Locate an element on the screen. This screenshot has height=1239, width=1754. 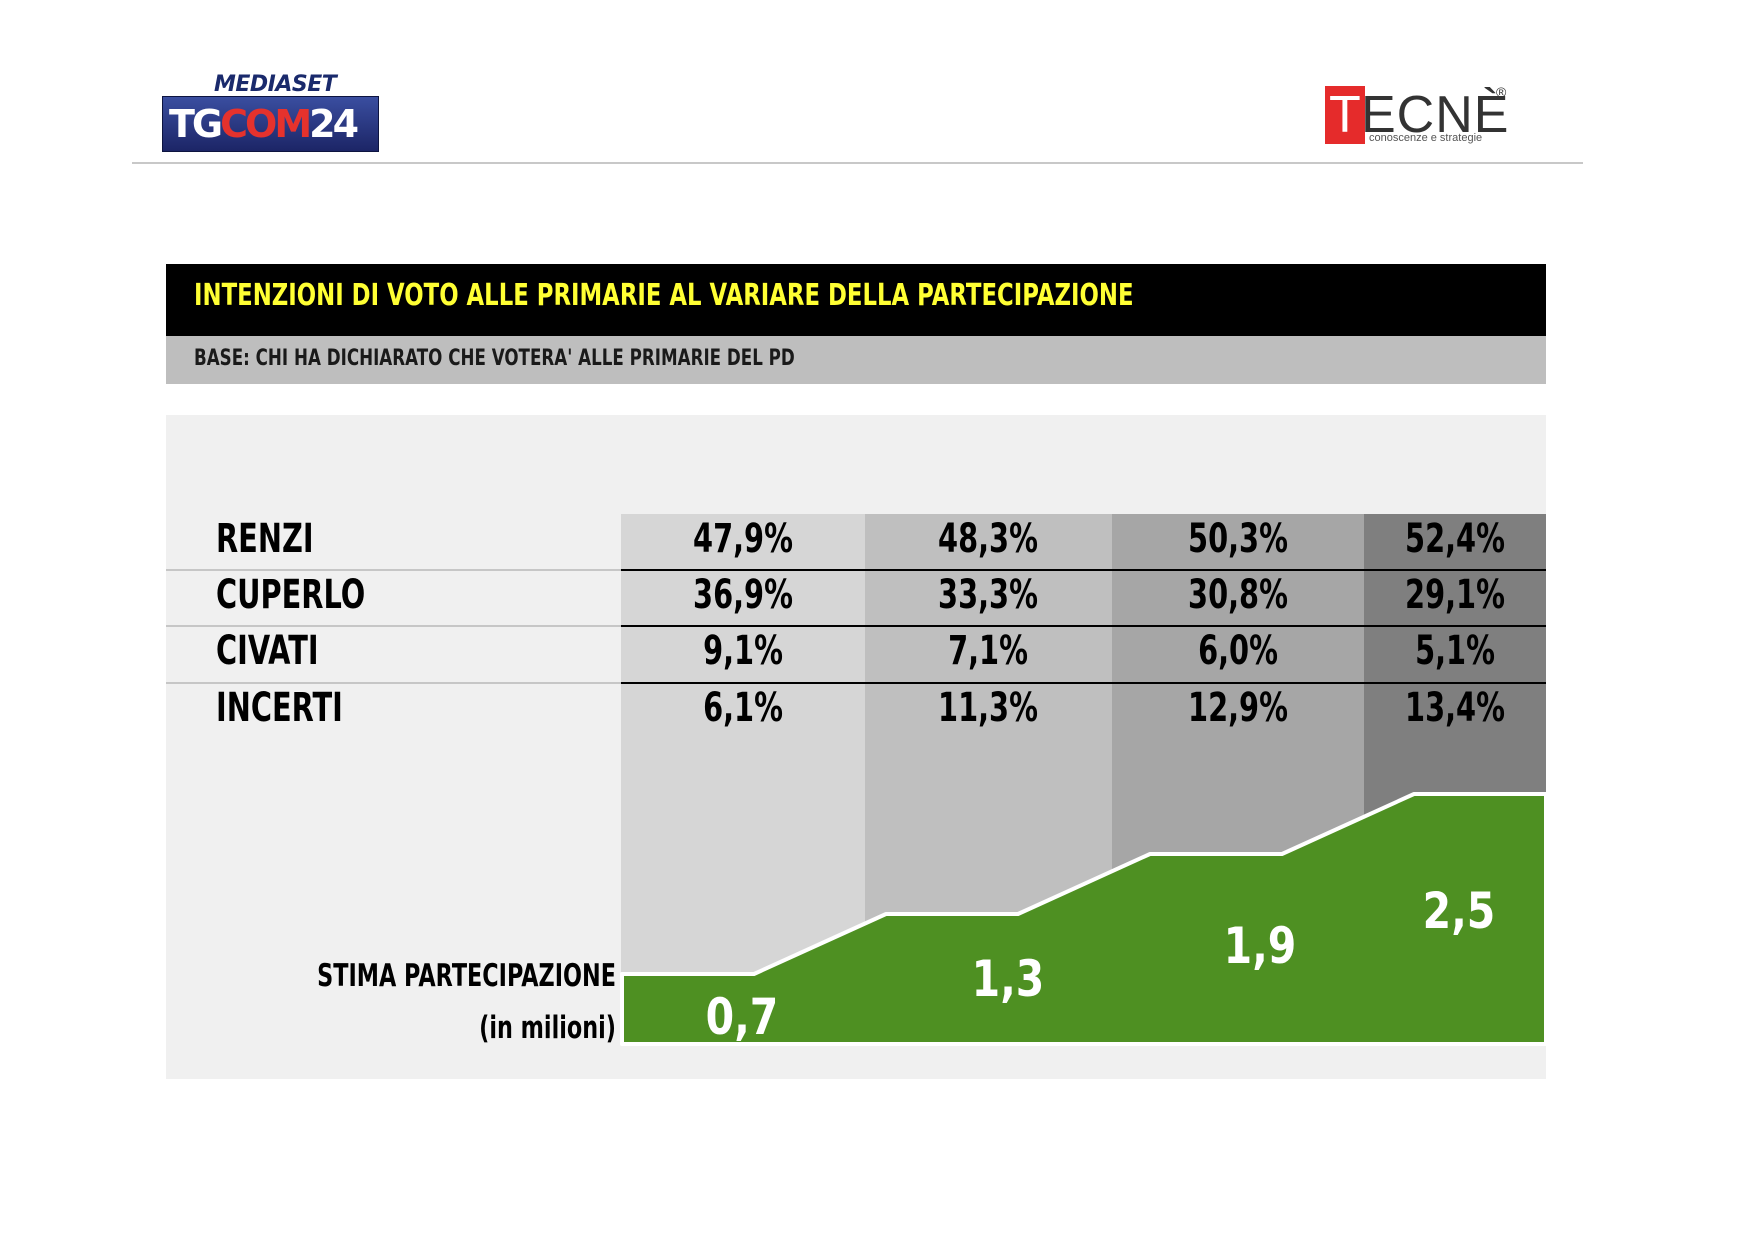
tgcom24-24: 24 is located at coordinates (334, 124).